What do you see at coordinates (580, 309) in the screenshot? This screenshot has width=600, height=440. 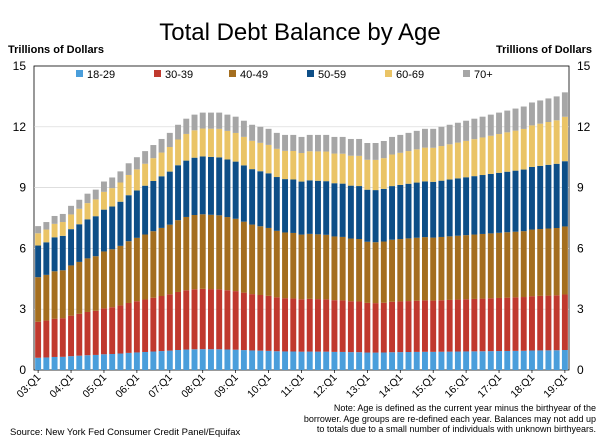 I see `y-tick-label-right: 3` at bounding box center [580, 309].